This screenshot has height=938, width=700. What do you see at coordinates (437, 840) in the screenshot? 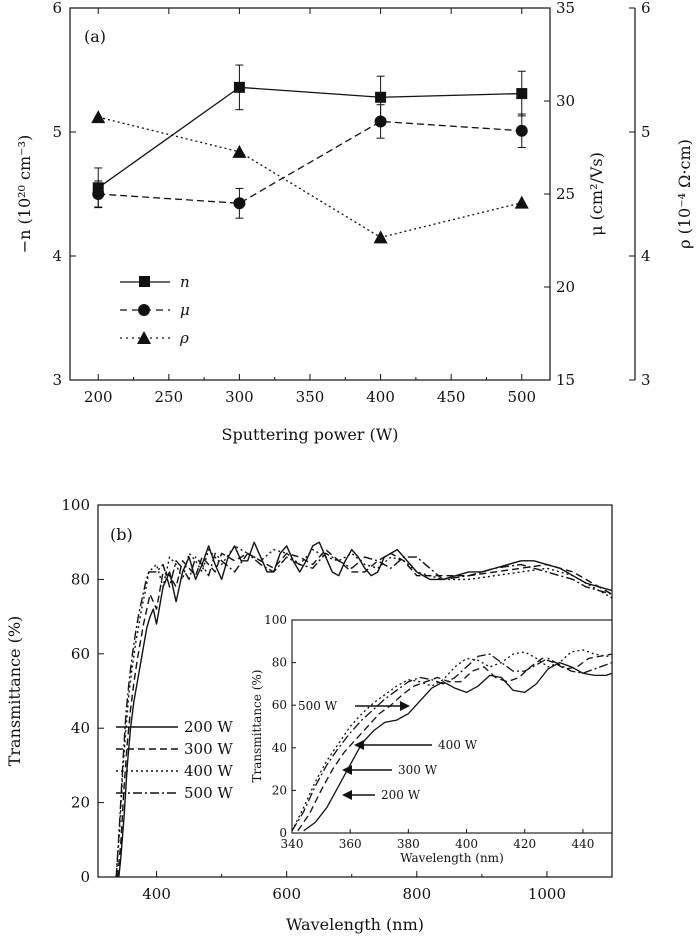
I see `inset-x-ticks: 340 360 380 400 420 440` at bounding box center [437, 840].